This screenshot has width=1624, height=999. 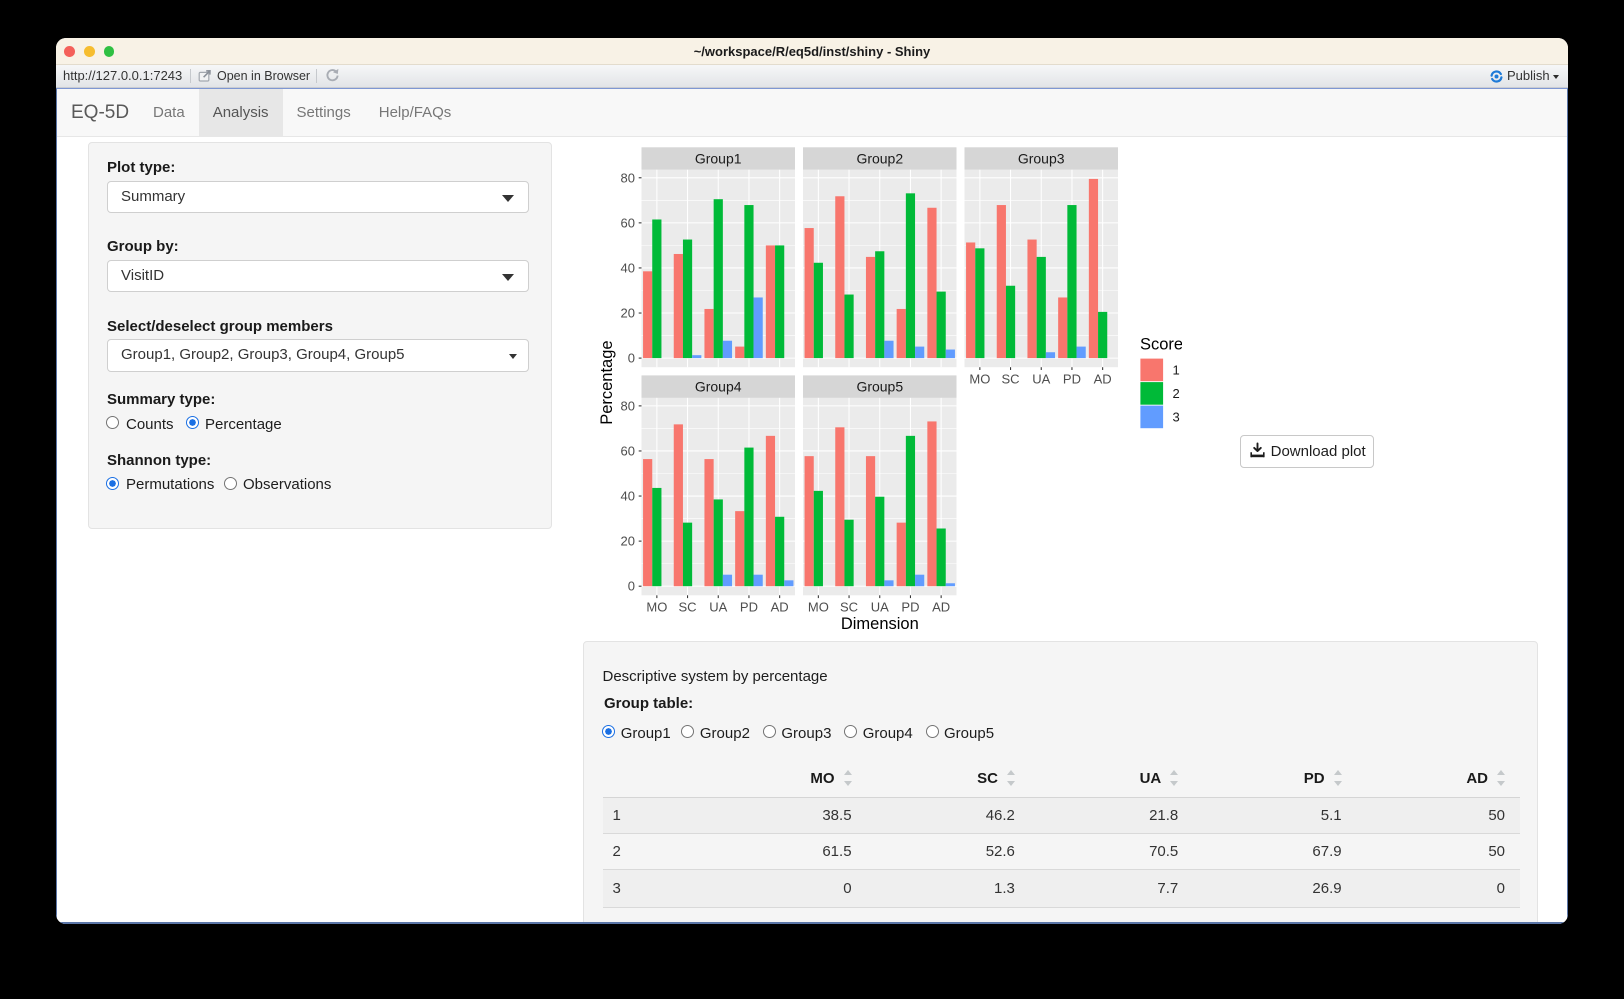 I want to click on svg-text: 3, so click(x=1176, y=417).